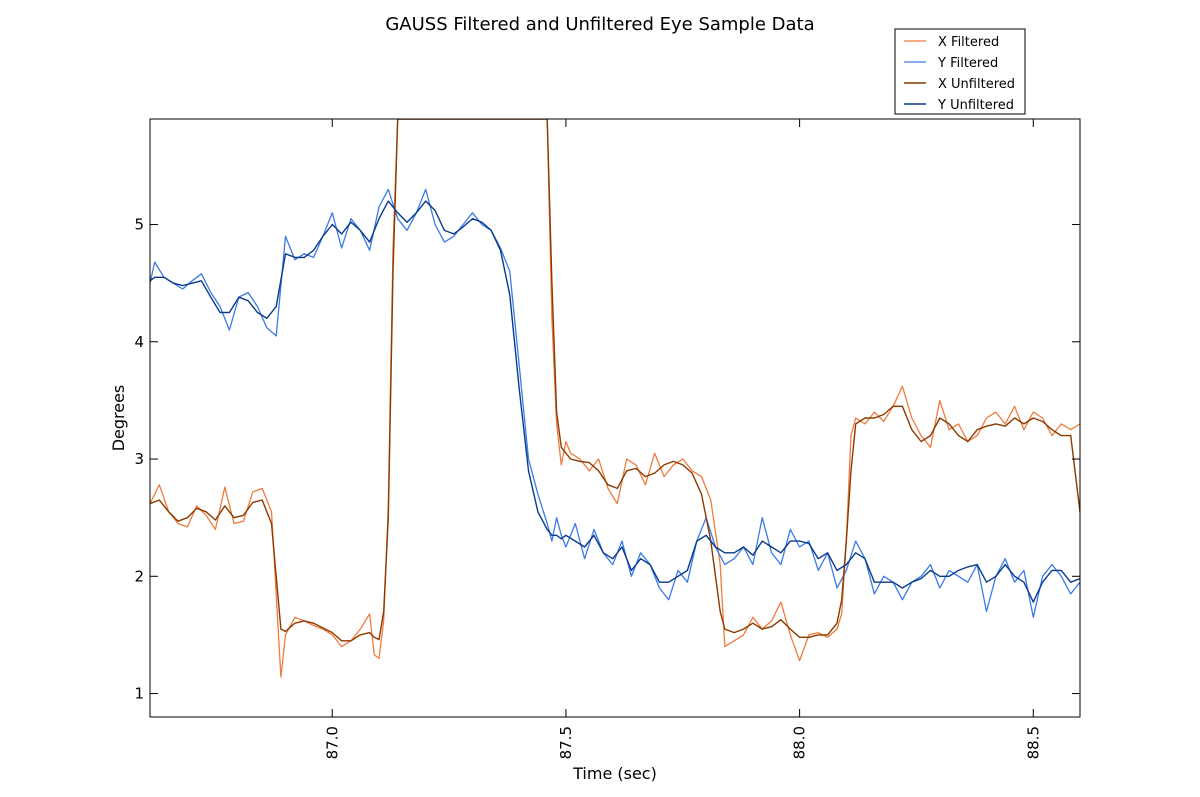  I want to click on y-tick-label: 2, so click(139, 576).